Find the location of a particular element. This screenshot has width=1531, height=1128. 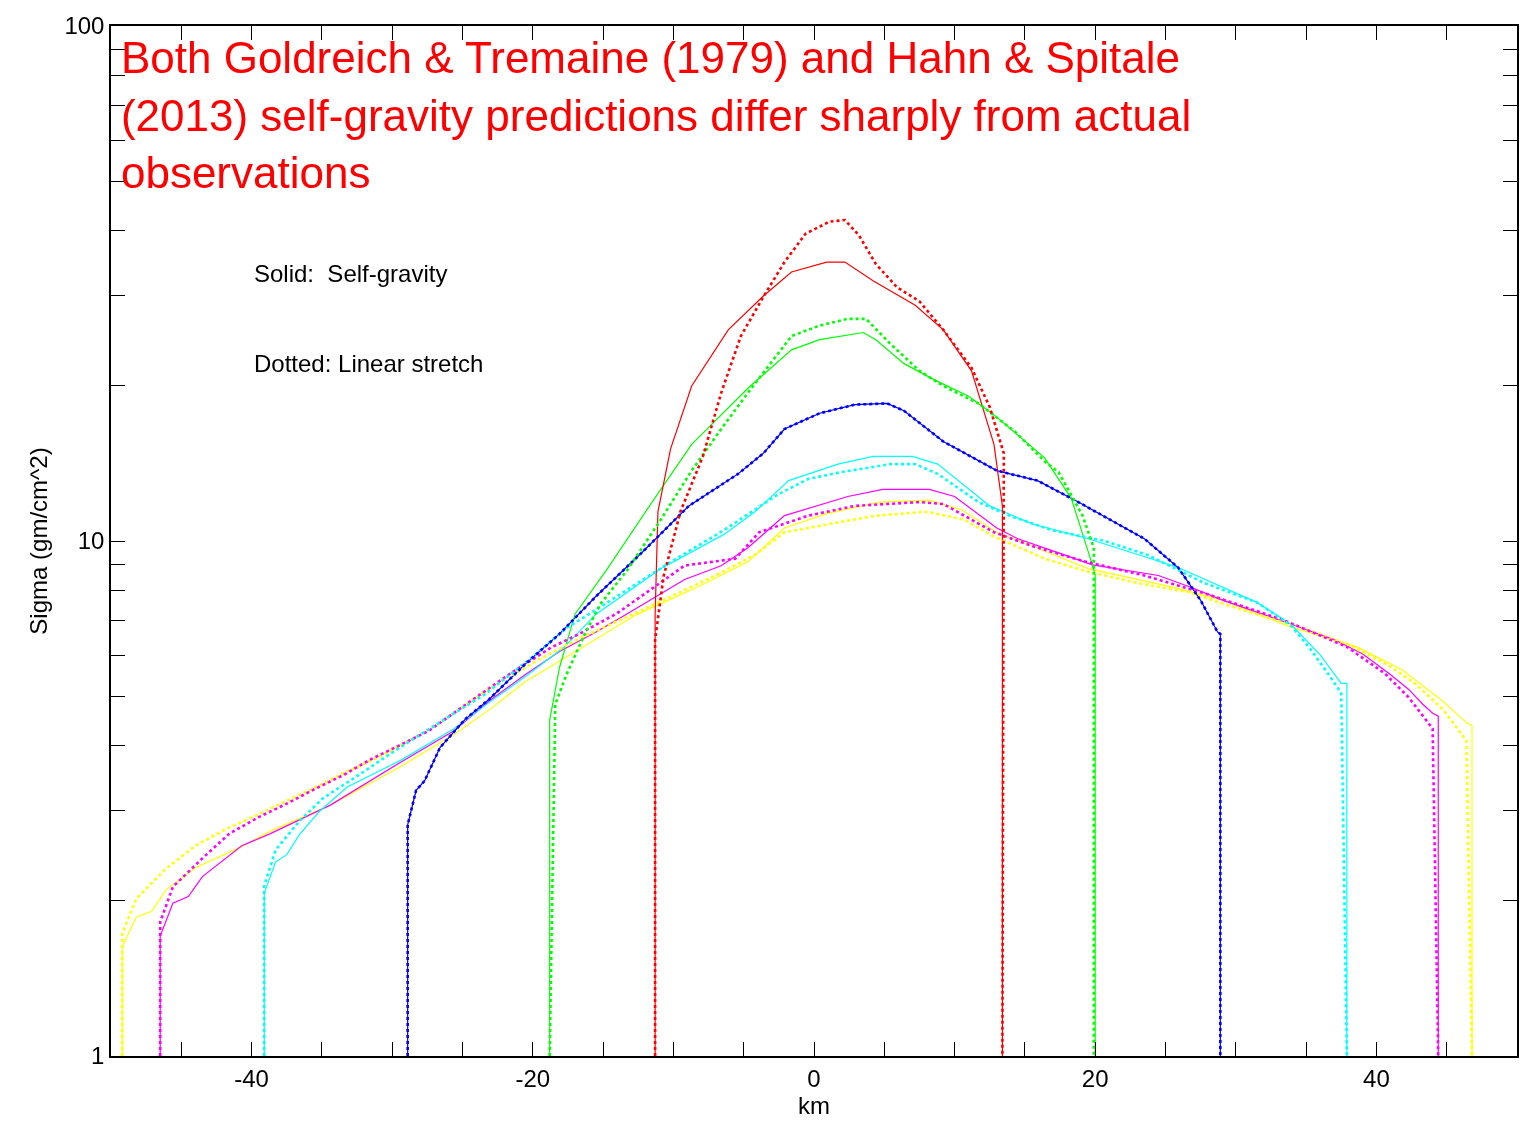

annotation: Dotted: Linear stretch is located at coordinates (369, 363).